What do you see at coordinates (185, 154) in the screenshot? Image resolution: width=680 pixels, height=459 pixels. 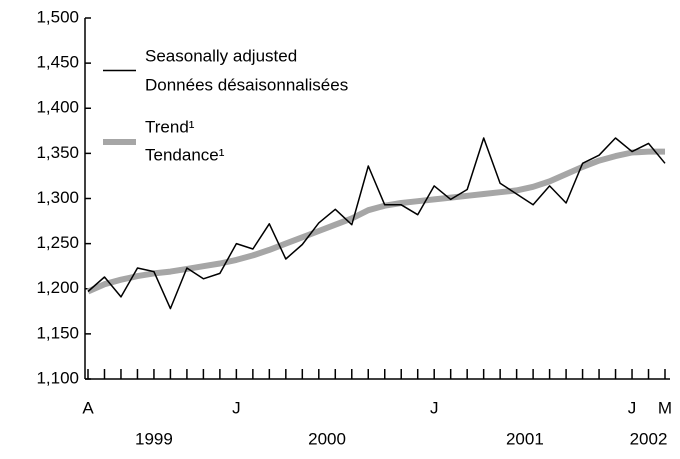 I see `legend-label: Tendance¹` at bounding box center [185, 154].